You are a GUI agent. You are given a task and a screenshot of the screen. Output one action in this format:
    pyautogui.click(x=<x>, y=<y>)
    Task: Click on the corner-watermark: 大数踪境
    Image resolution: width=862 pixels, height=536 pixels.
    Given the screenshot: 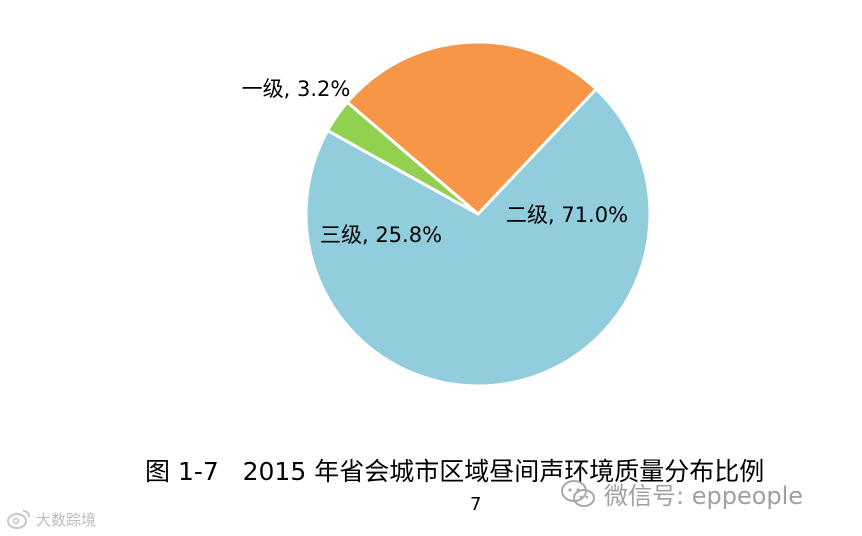 What is the action you would take?
    pyautogui.click(x=51, y=519)
    